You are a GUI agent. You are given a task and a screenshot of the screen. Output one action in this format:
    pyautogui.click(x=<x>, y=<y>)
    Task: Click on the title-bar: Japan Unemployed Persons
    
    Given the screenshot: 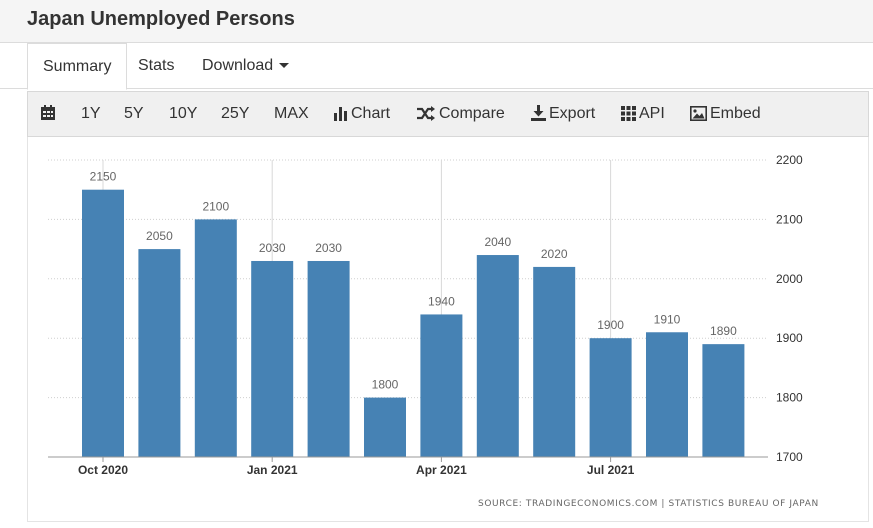 What is the action you would take?
    pyautogui.click(x=436, y=21)
    